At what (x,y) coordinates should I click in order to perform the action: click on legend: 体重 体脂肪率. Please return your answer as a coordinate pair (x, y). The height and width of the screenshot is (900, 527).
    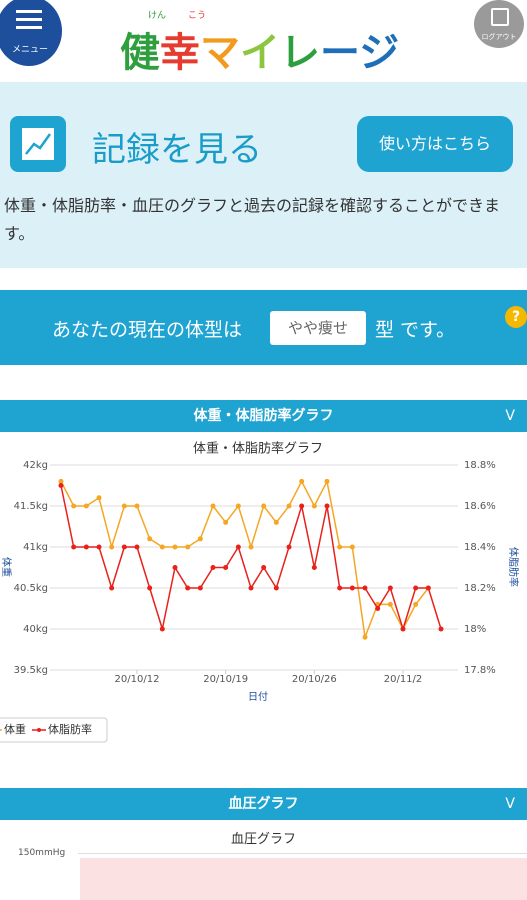
    Looking at the image, I should click on (54, 730).